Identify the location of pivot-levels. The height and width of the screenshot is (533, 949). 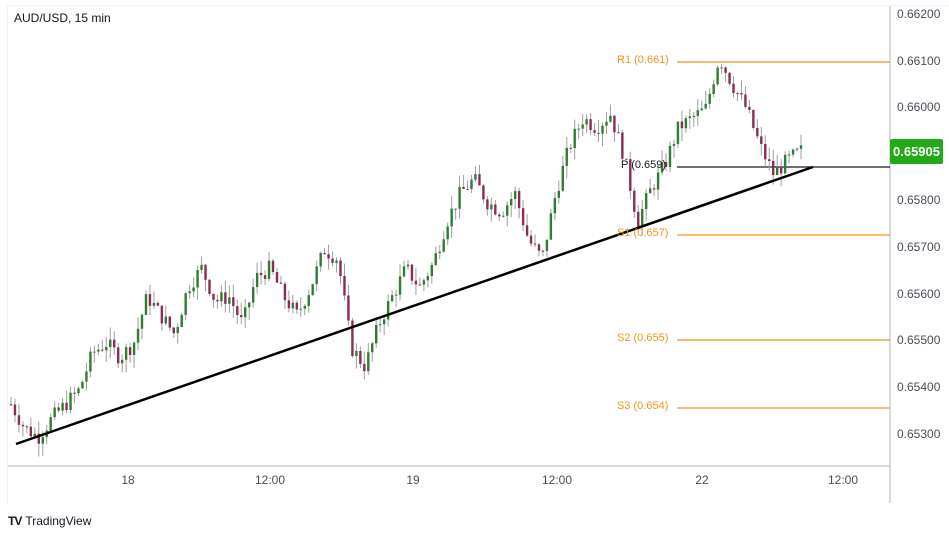
(783, 235).